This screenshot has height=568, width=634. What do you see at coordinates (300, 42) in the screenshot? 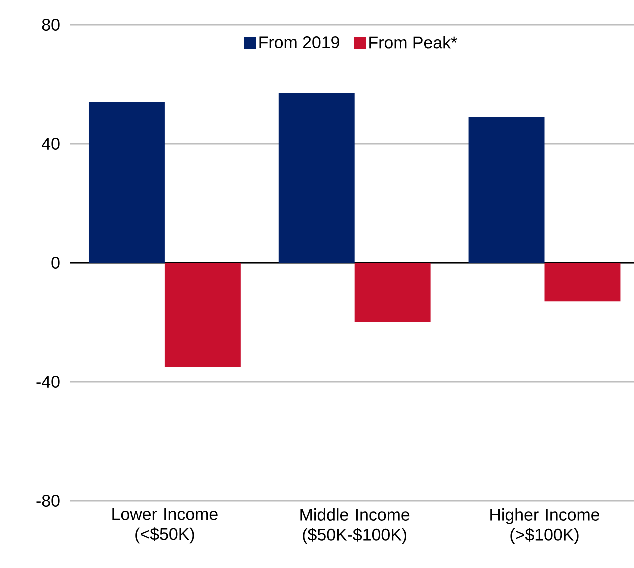
I see `legend-label: From 2019` at bounding box center [300, 42].